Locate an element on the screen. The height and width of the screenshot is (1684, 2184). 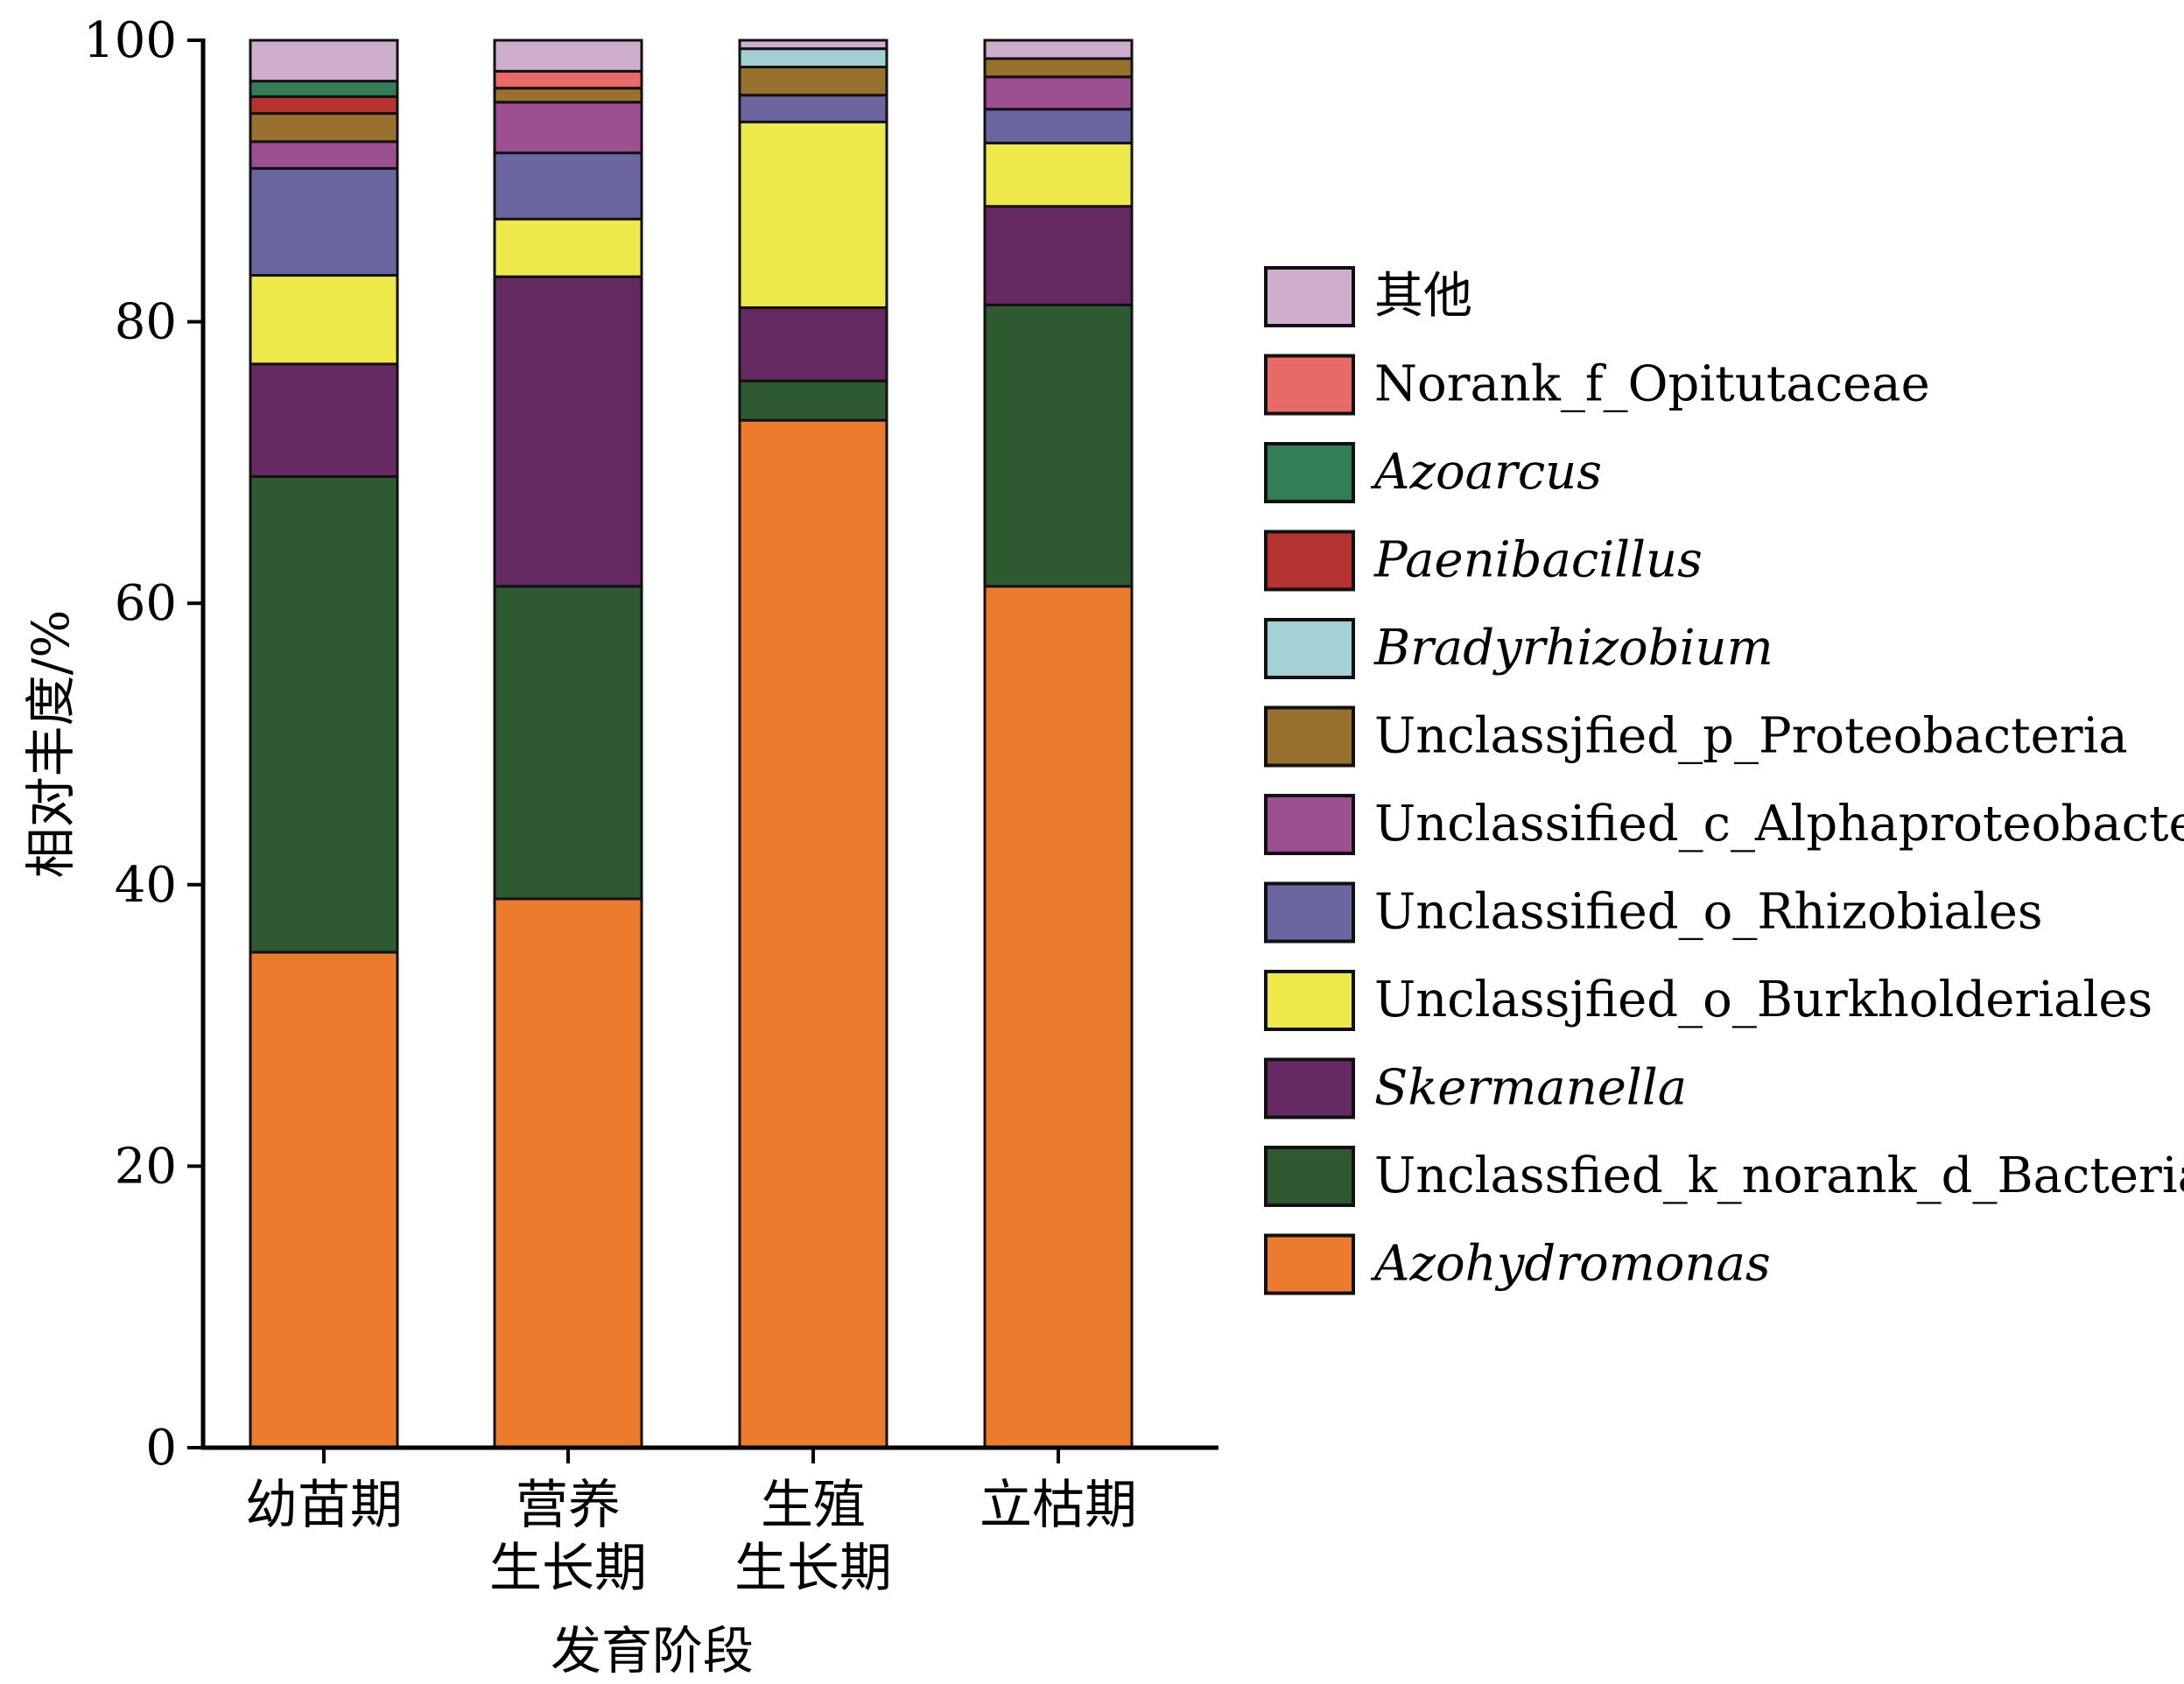
y-tick-label: 100 is located at coordinates (130, 40).